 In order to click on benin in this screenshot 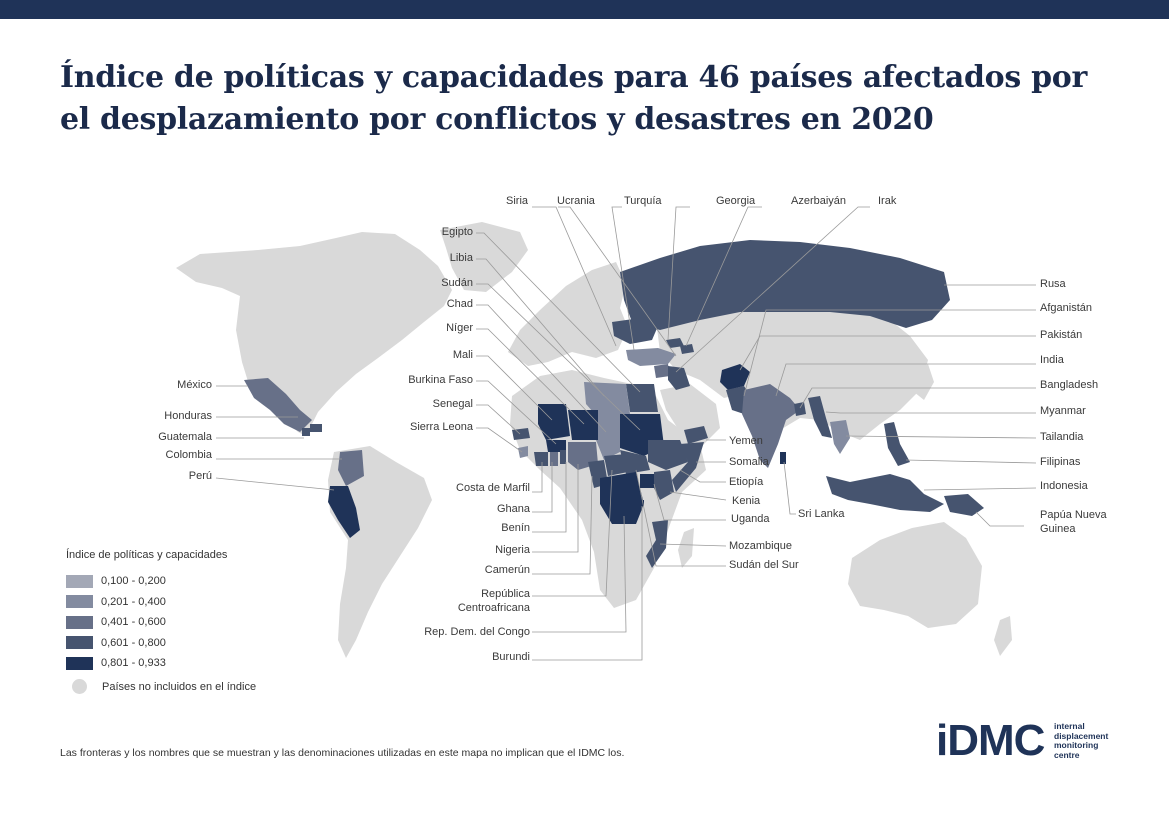, I will do `click(563, 457)`.